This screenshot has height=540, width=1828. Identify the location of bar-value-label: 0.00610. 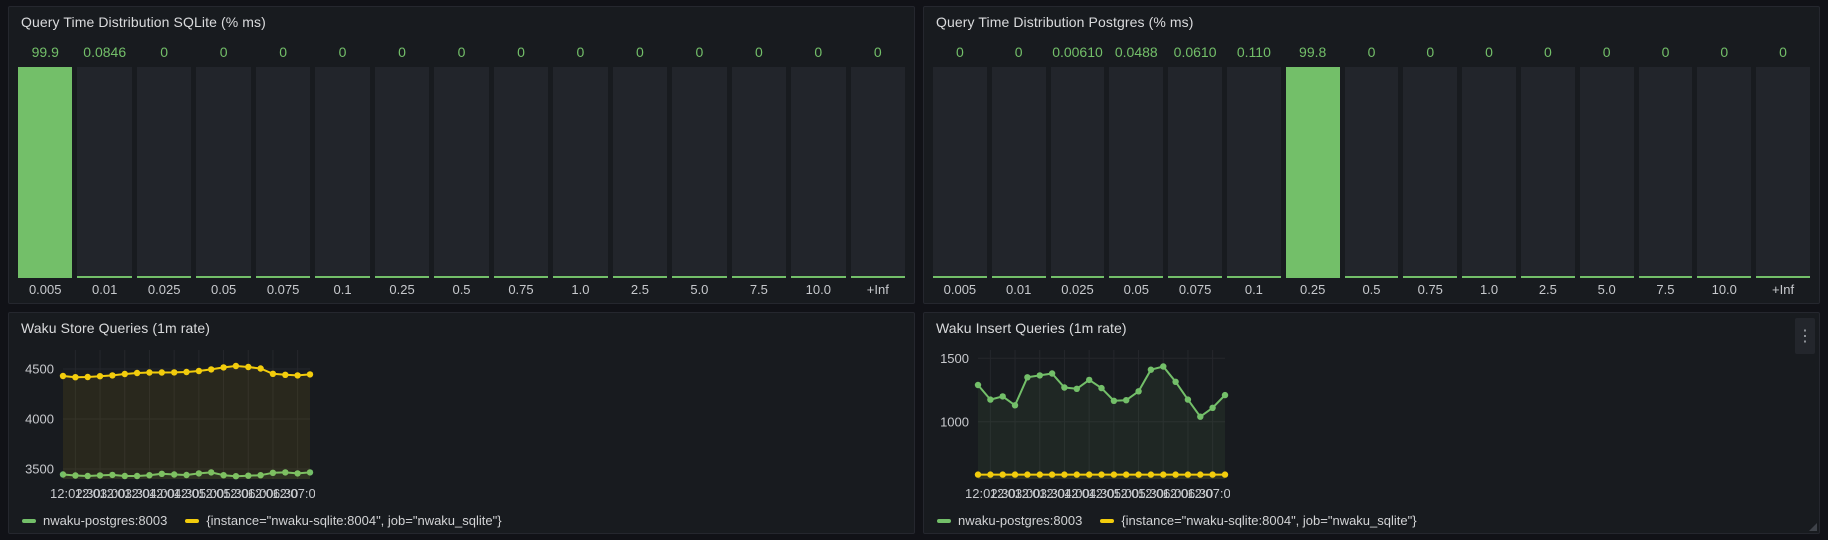
(1077, 52).